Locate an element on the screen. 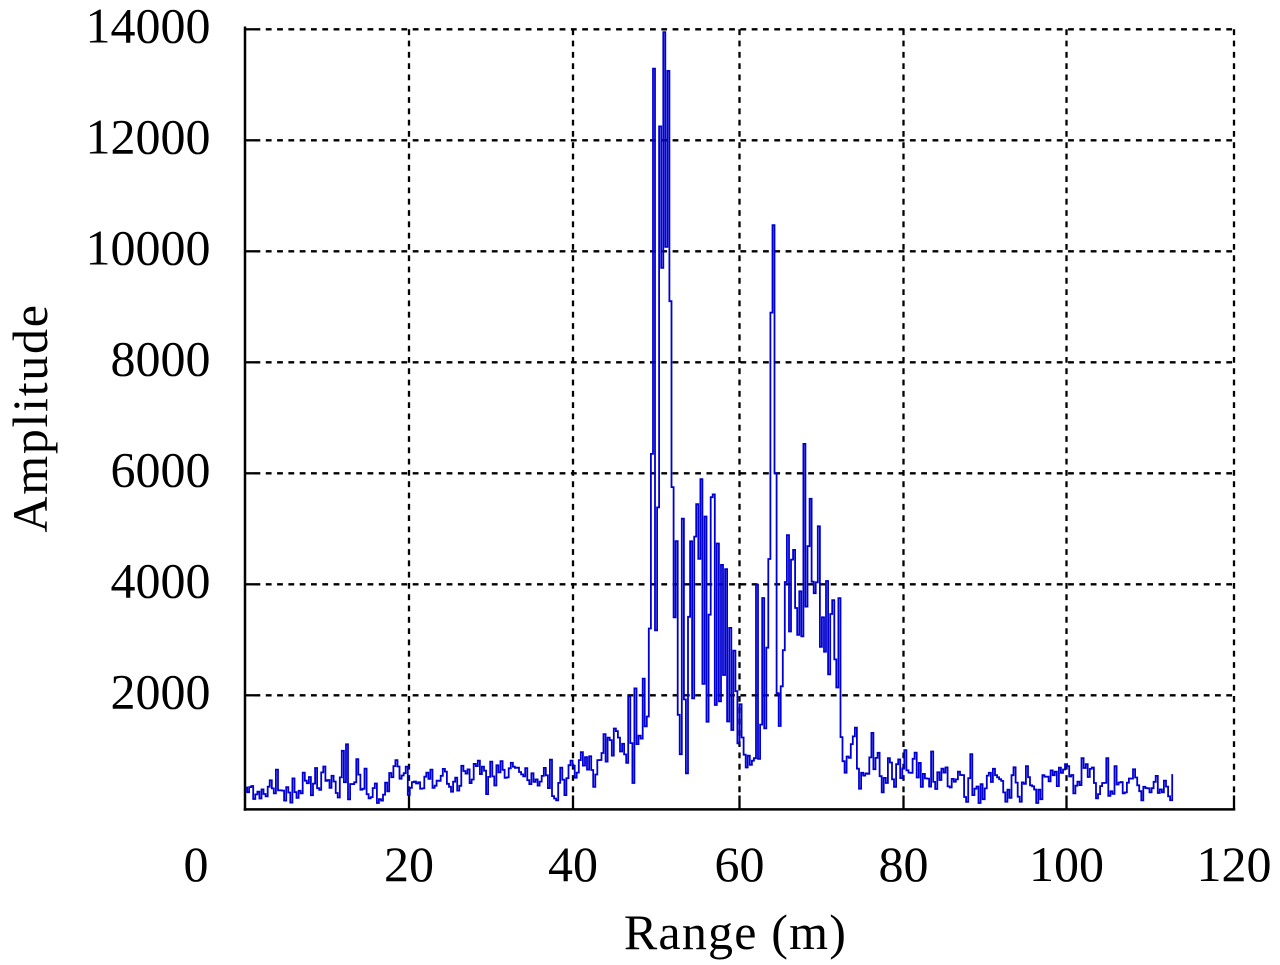  svg-text: 2000 is located at coordinates (161, 691).